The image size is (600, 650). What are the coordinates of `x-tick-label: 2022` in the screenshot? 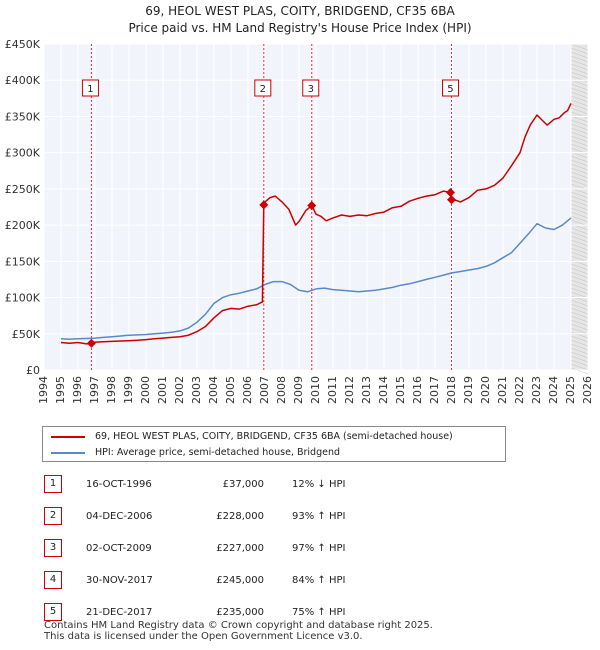 It's located at (519, 390).